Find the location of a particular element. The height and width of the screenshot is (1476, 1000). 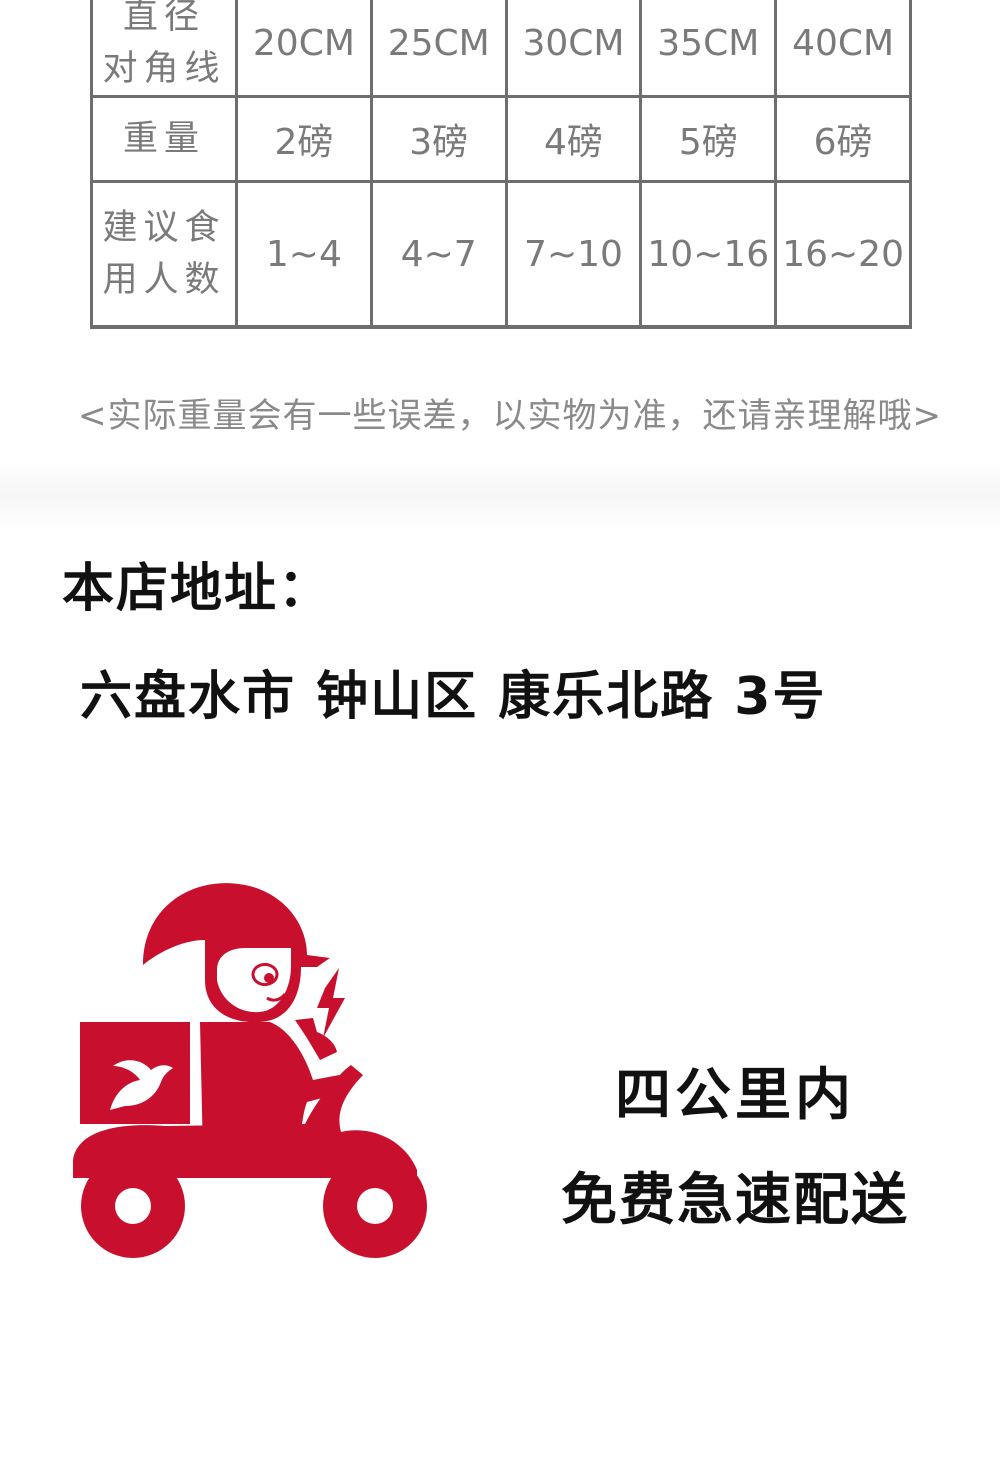

size-cell: 40CM is located at coordinates (843, 49).